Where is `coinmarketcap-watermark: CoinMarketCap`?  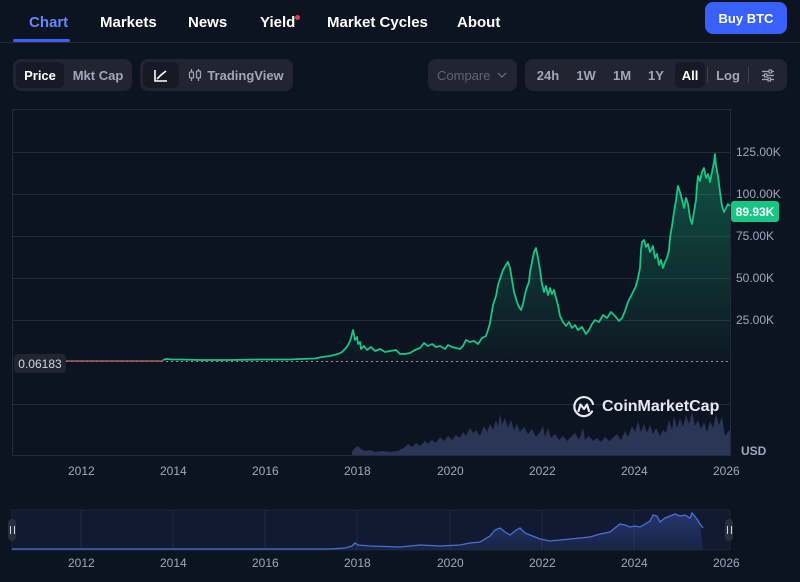 coinmarketcap-watermark: CoinMarketCap is located at coordinates (645, 407).